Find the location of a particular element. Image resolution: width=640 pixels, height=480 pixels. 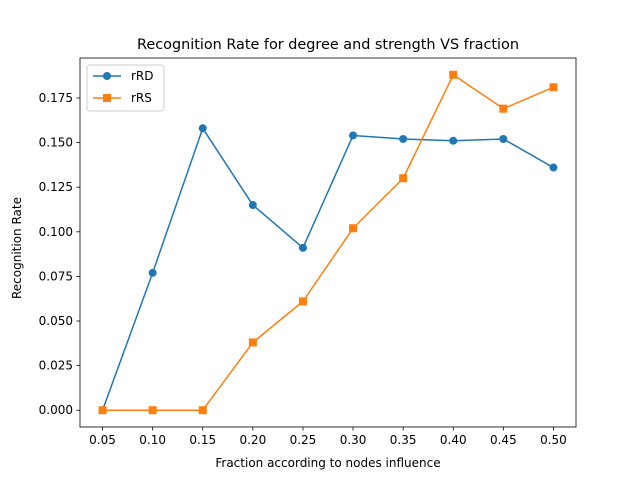

x-tick-label: 0.25 is located at coordinates (303, 440).